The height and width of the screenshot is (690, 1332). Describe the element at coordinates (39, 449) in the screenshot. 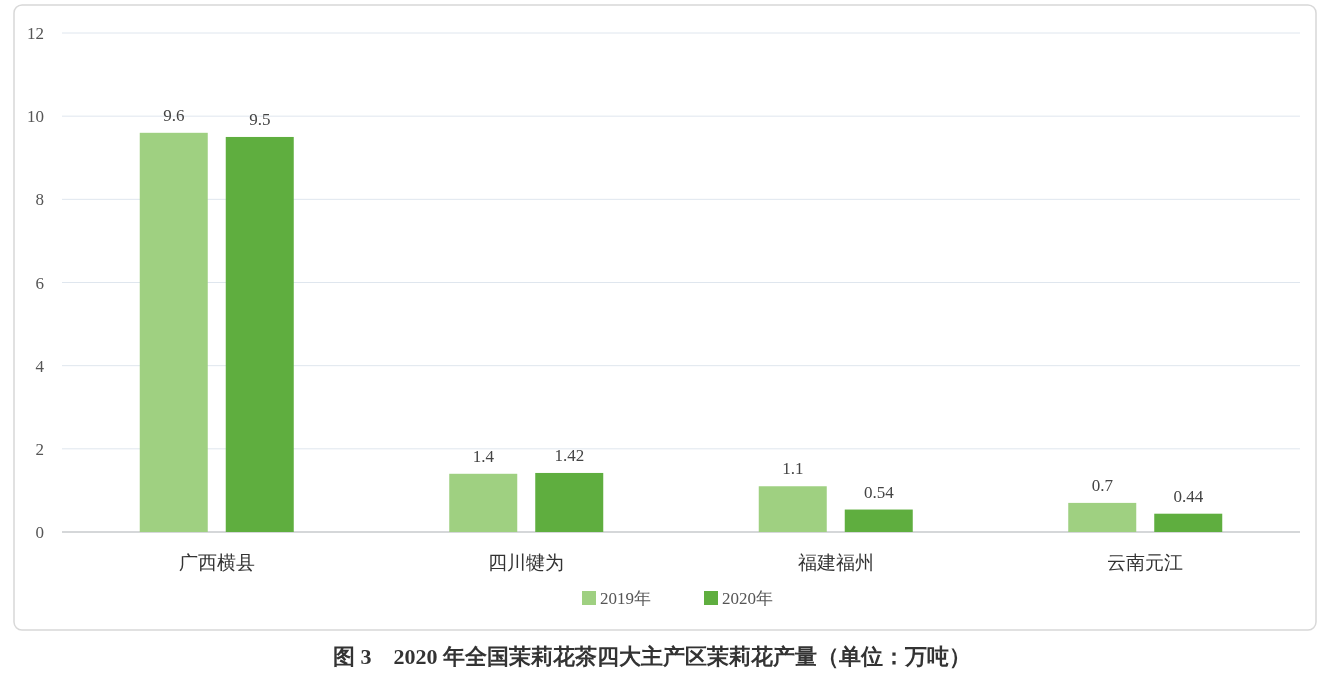

I see `y-tick-label: 2` at that location.